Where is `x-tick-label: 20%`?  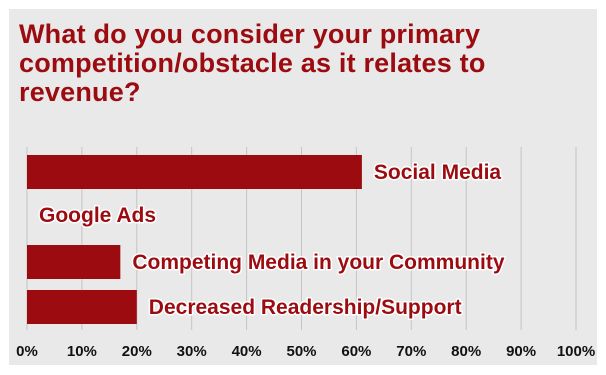 x-tick-label: 20% is located at coordinates (137, 351).